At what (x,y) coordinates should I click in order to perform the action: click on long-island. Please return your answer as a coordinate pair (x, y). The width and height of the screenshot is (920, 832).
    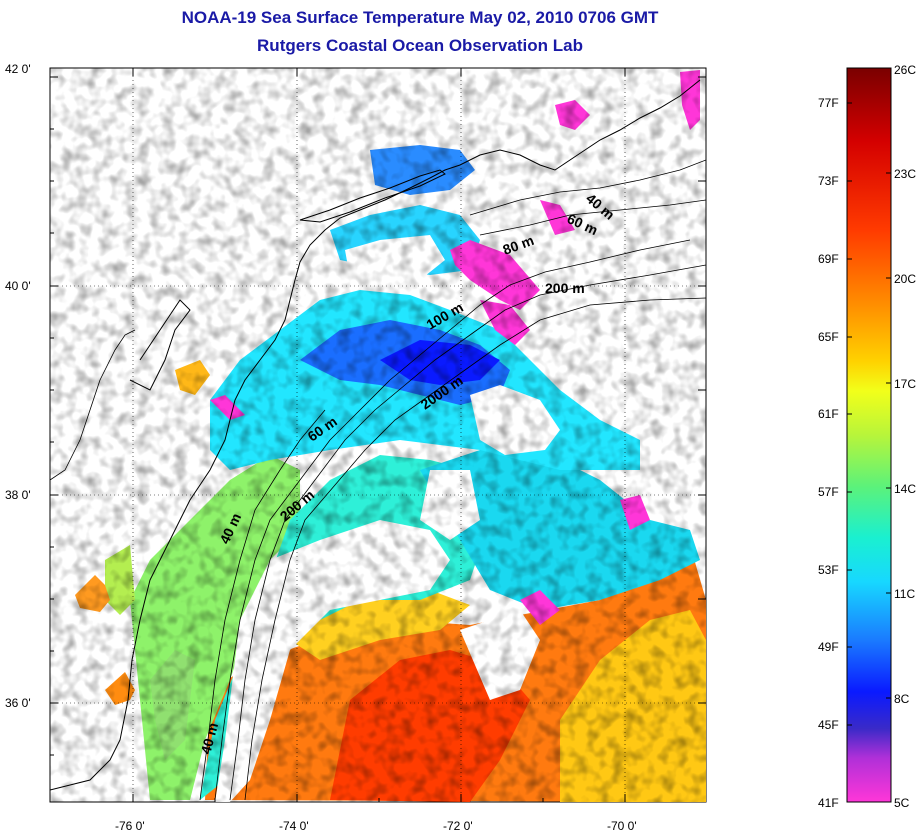
    Looking at the image, I should click on (372, 196).